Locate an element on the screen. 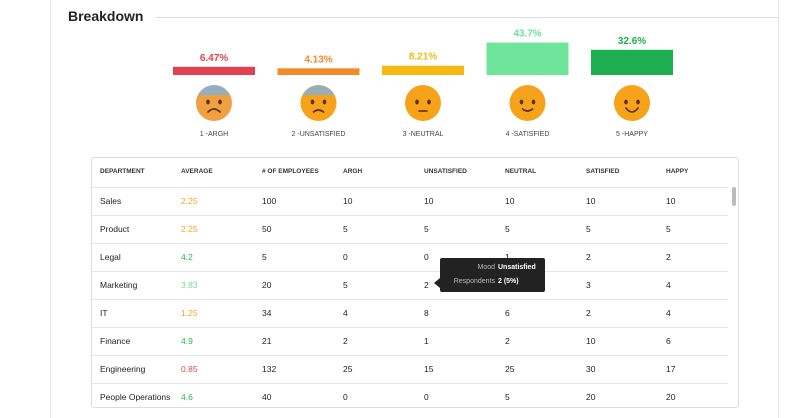 The image size is (792, 418). column-header: # OF EMPLOYEES is located at coordinates (290, 171).